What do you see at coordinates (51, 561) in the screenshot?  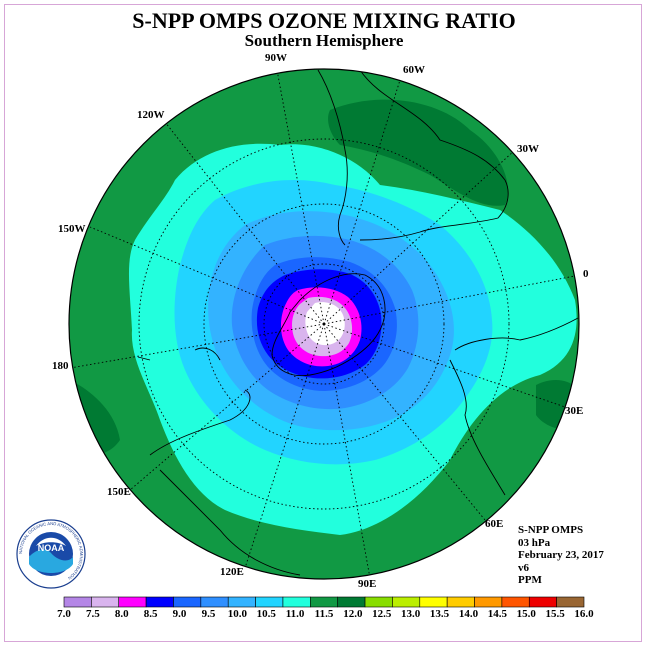 I see `logo-wave-icon` at bounding box center [51, 561].